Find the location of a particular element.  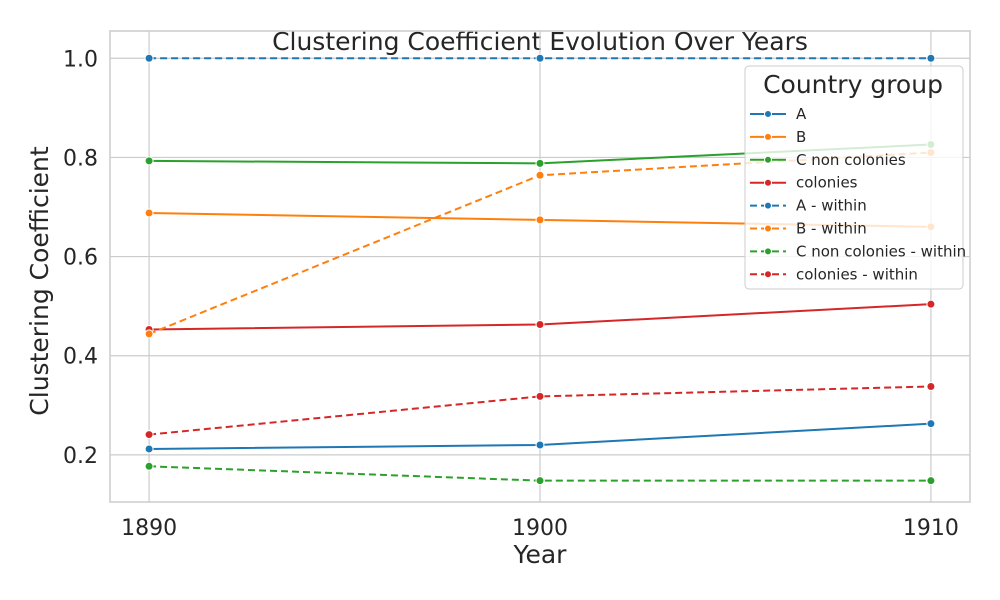

series-c-non-colonies-within is located at coordinates (540, 473).